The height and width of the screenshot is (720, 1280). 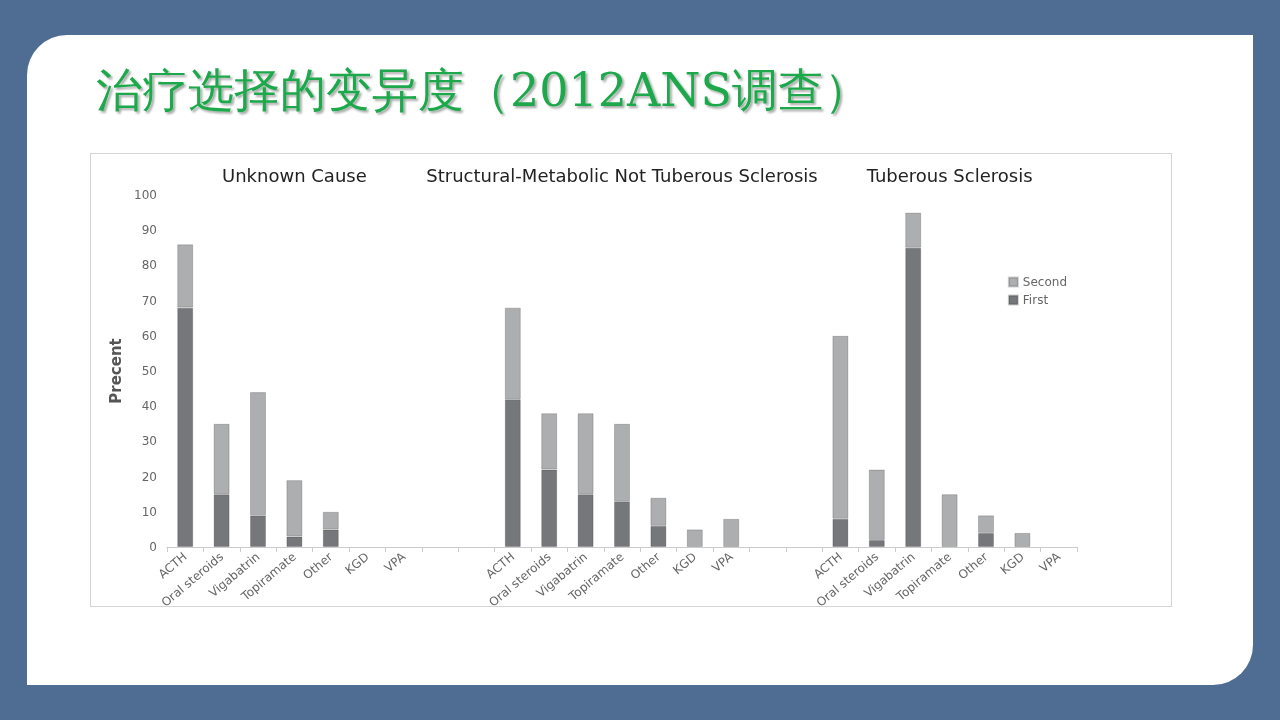 I want to click on y-tick-label: 60, so click(x=149, y=335).